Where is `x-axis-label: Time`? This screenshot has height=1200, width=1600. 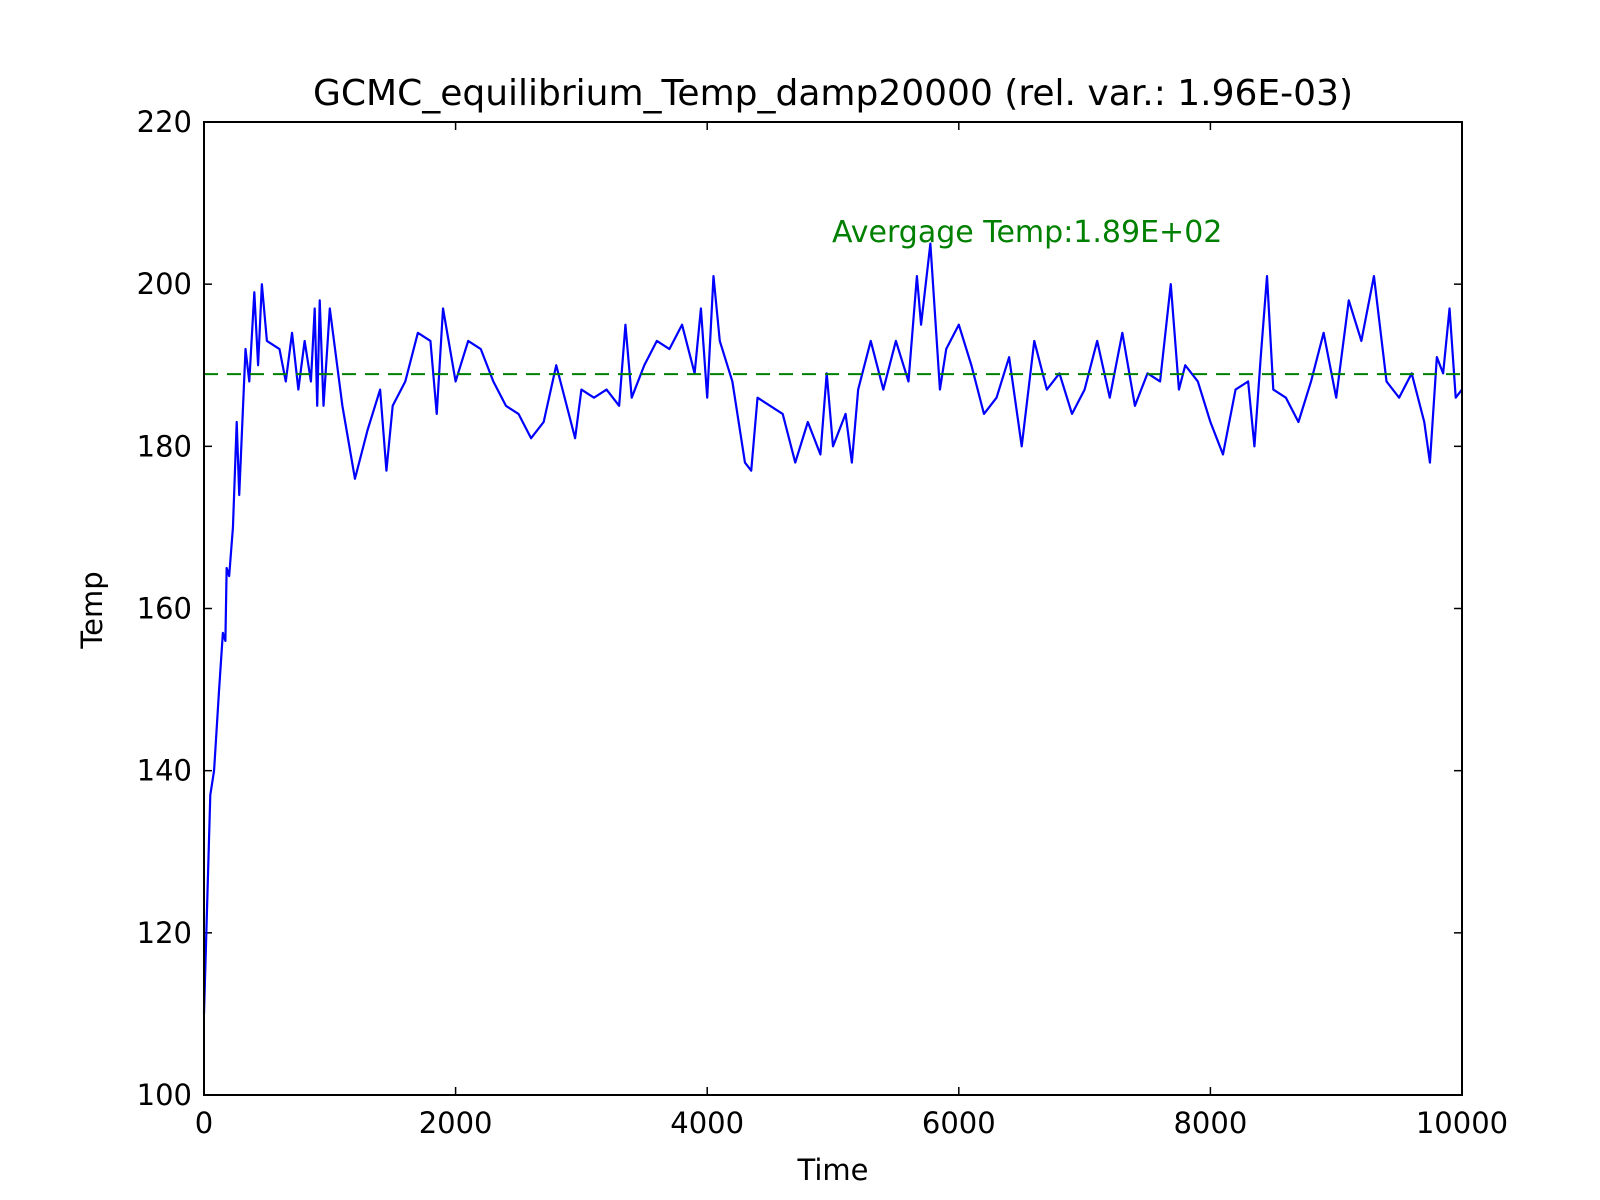
x-axis-label: Time is located at coordinates (833, 1170).